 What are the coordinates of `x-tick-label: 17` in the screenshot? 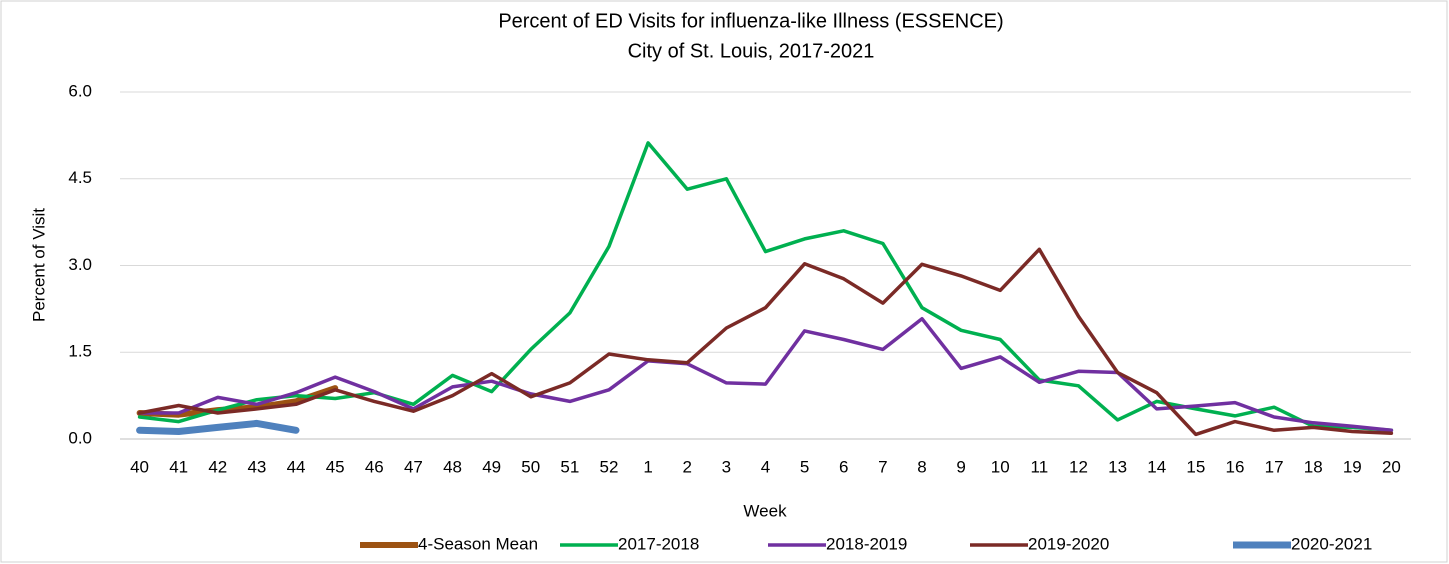 It's located at (1274, 466).